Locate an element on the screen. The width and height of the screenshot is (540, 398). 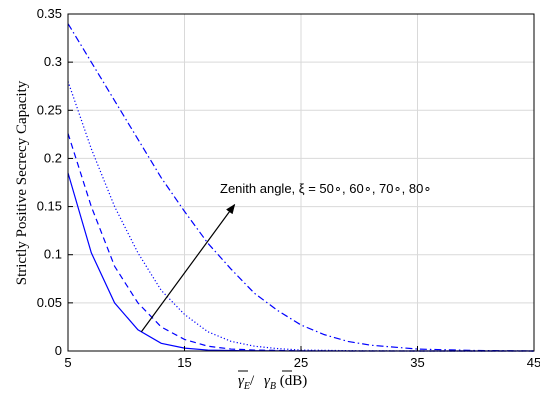
y-tick-label: 0 is located at coordinates (58, 350).